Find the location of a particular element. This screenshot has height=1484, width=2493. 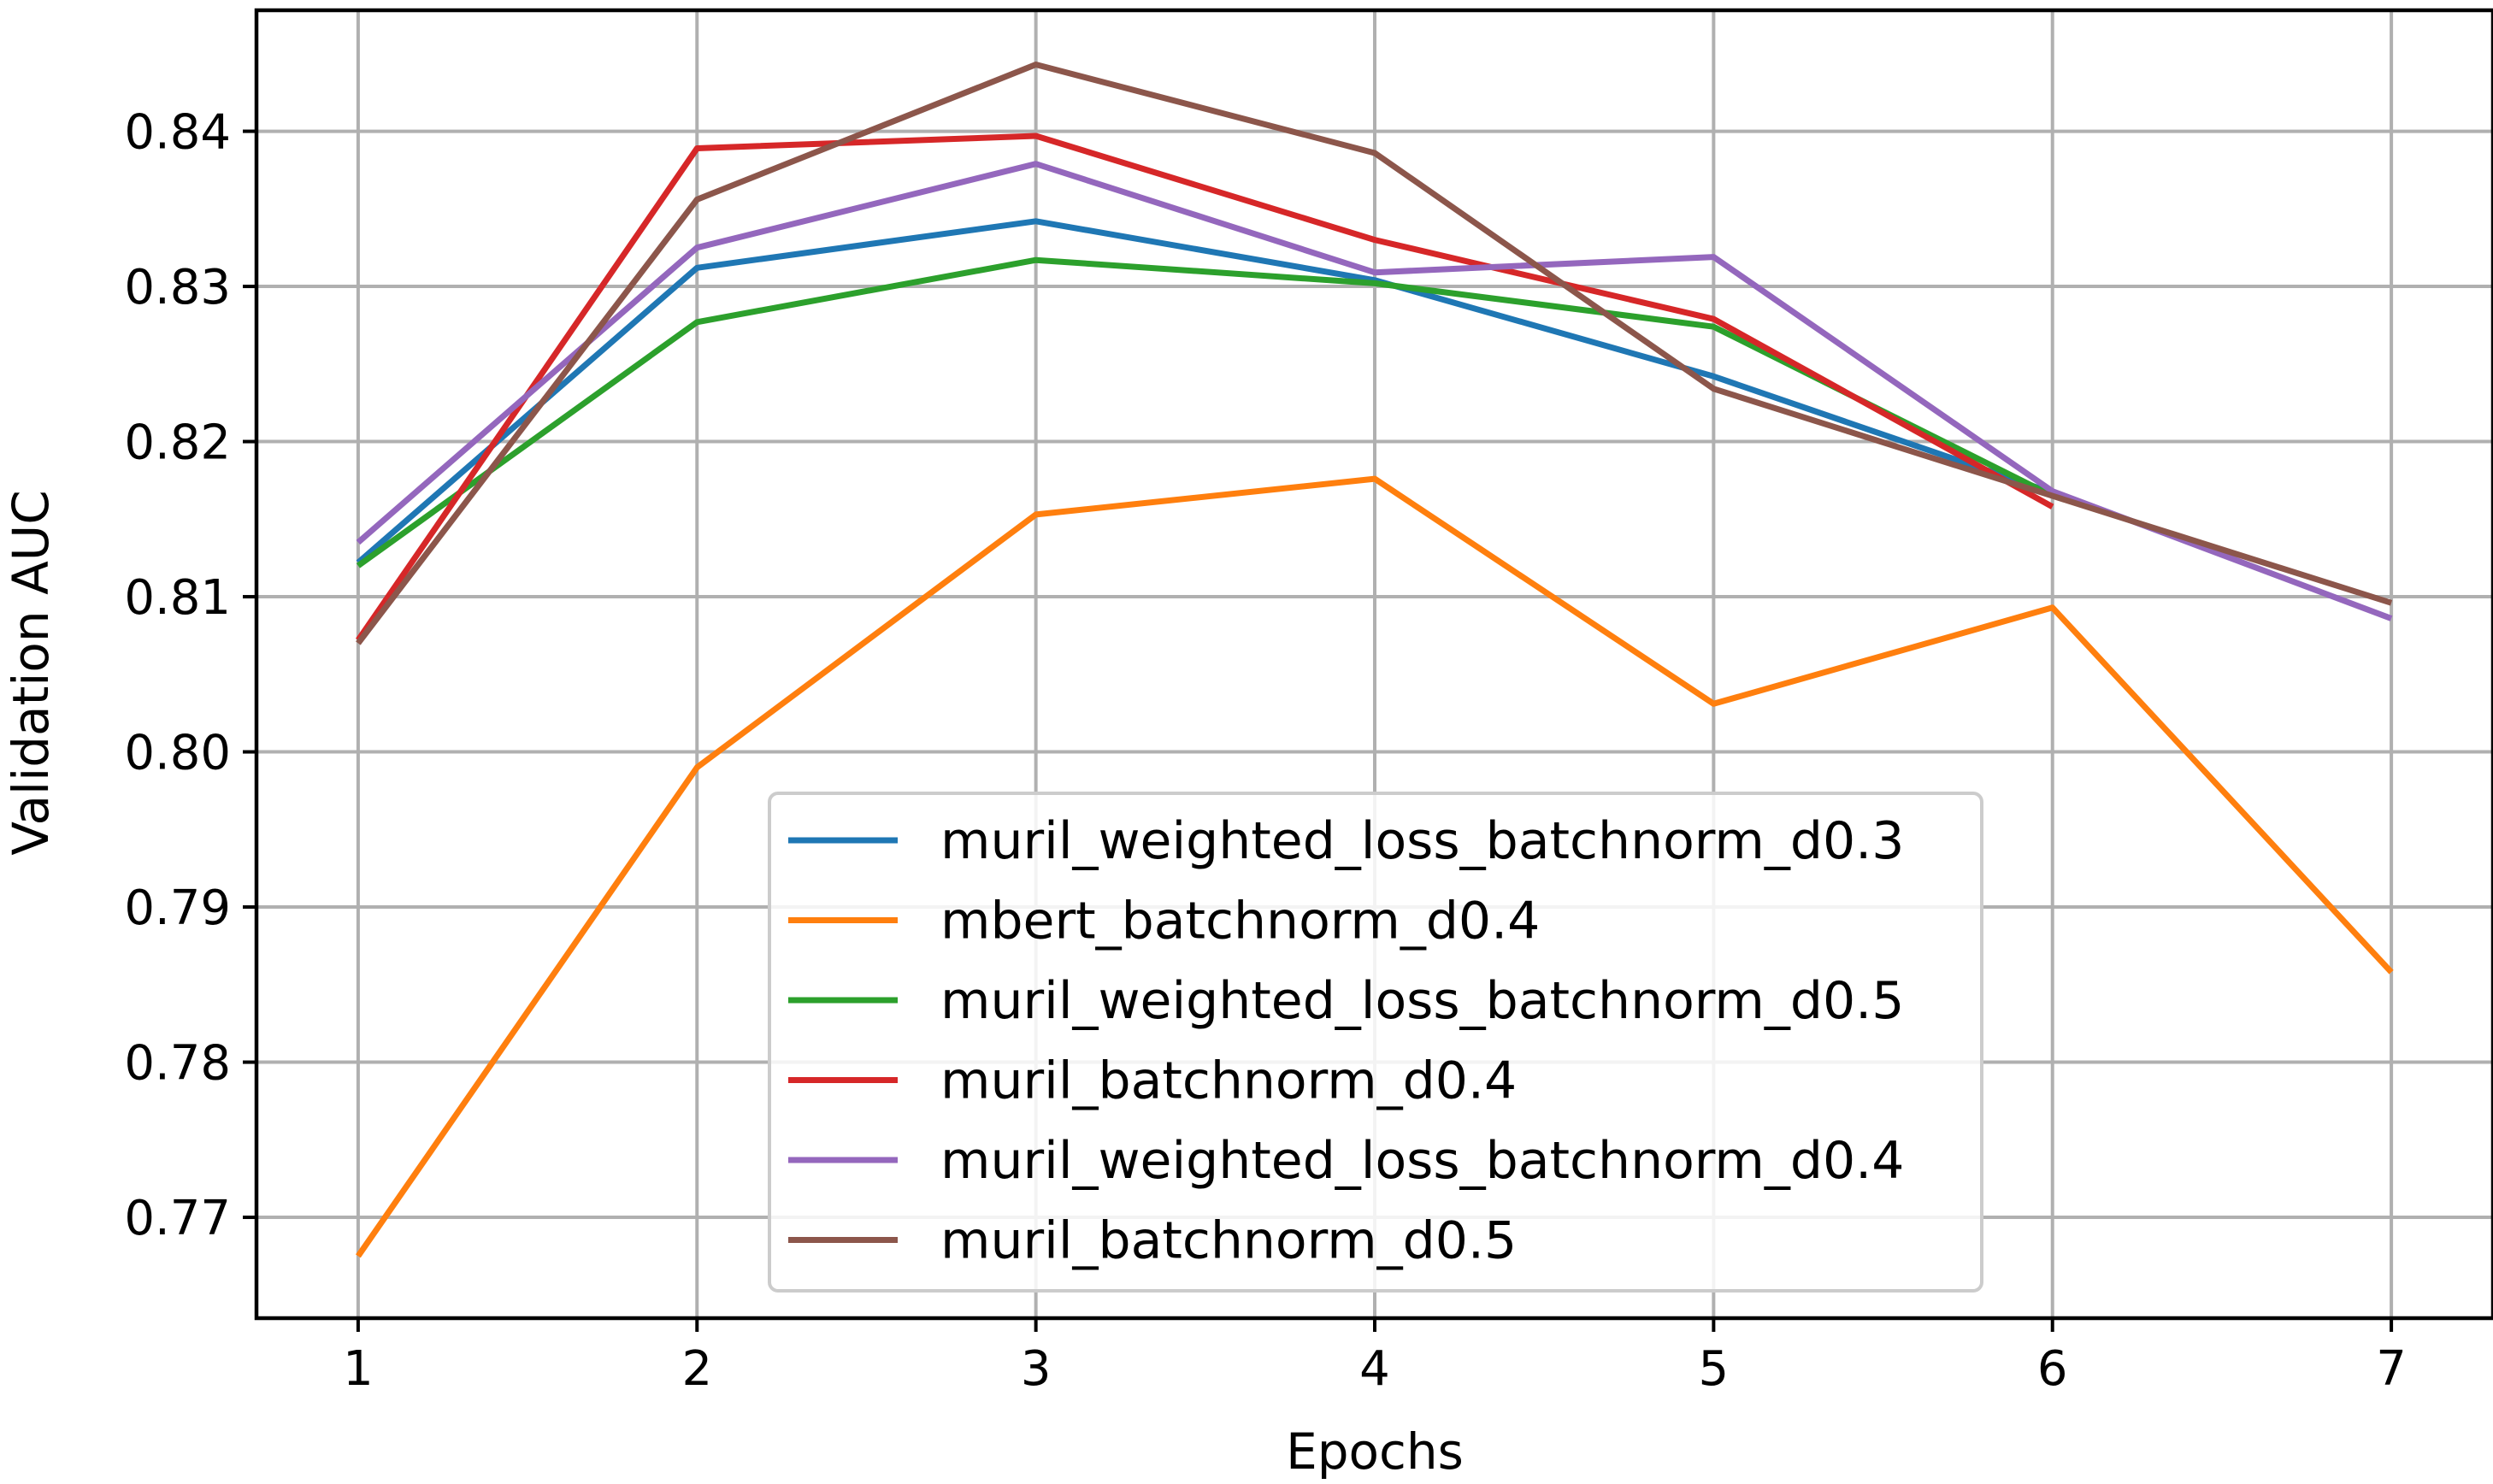

legend-label: muril_weighted_loss_batchnorm_d0.5 is located at coordinates (1422, 1001).